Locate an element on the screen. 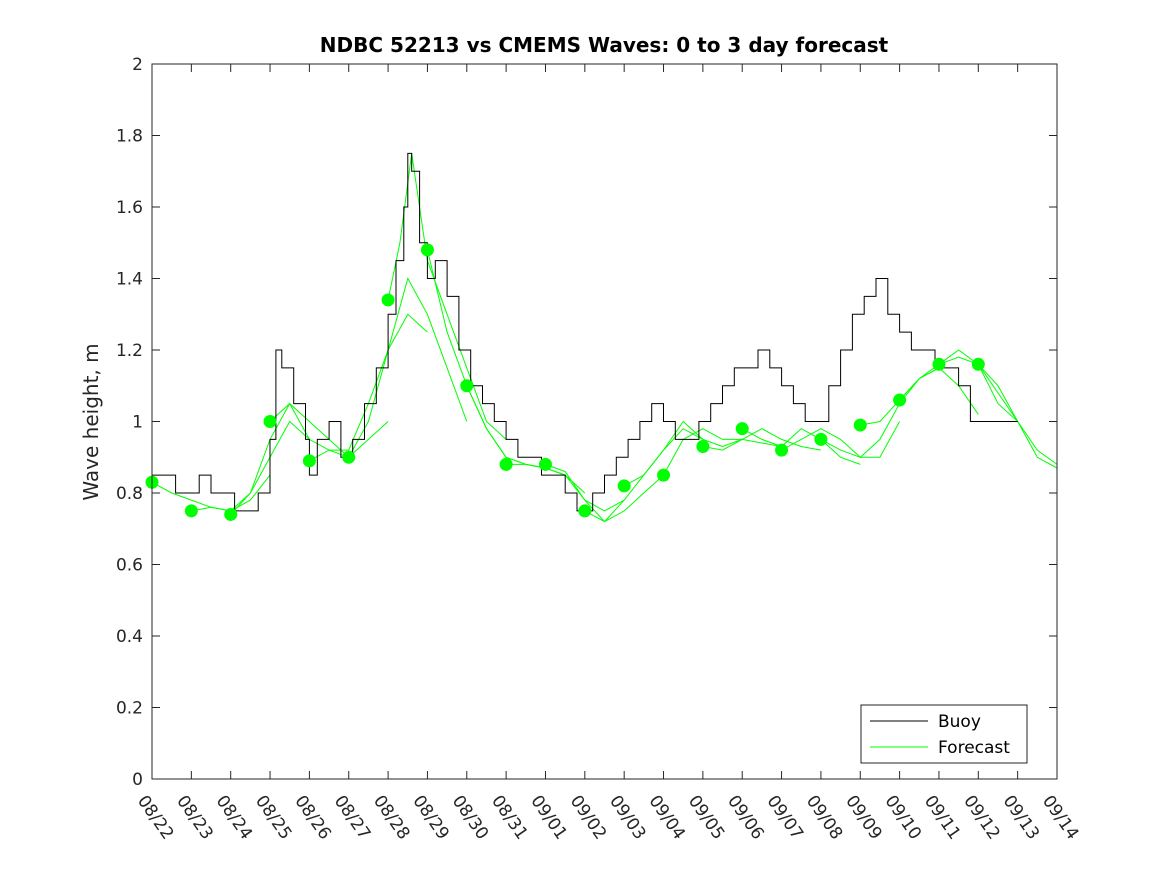 The image size is (1167, 875). legend: Buoy Forecast is located at coordinates (944, 734).